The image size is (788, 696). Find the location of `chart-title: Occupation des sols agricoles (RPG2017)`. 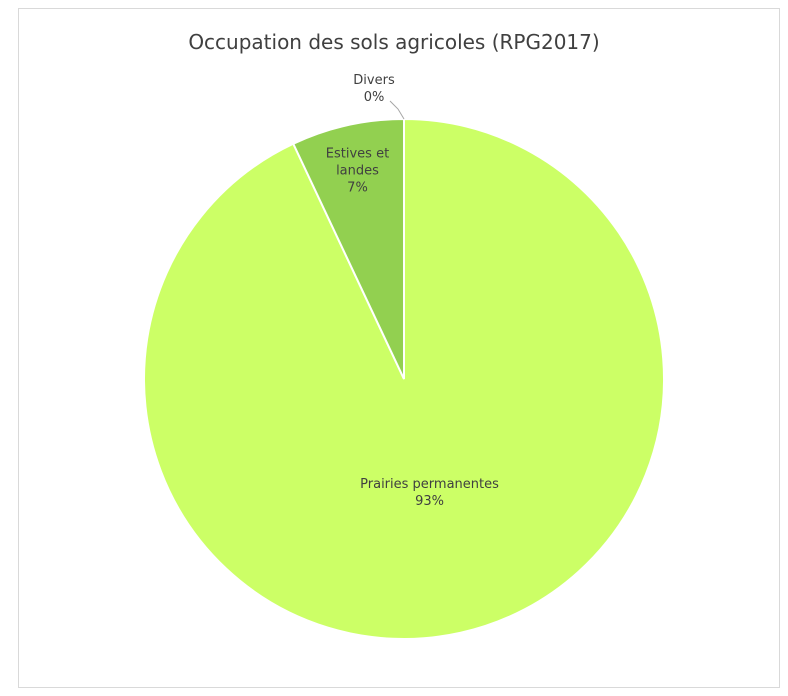

chart-title: Occupation des sols agricoles (RPG2017) is located at coordinates (394, 42).